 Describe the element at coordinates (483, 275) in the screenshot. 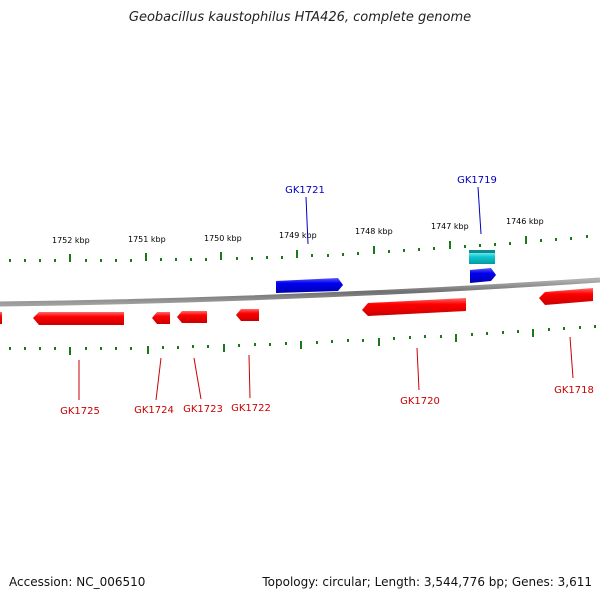

I see `gene-gk1719-arrow` at that location.